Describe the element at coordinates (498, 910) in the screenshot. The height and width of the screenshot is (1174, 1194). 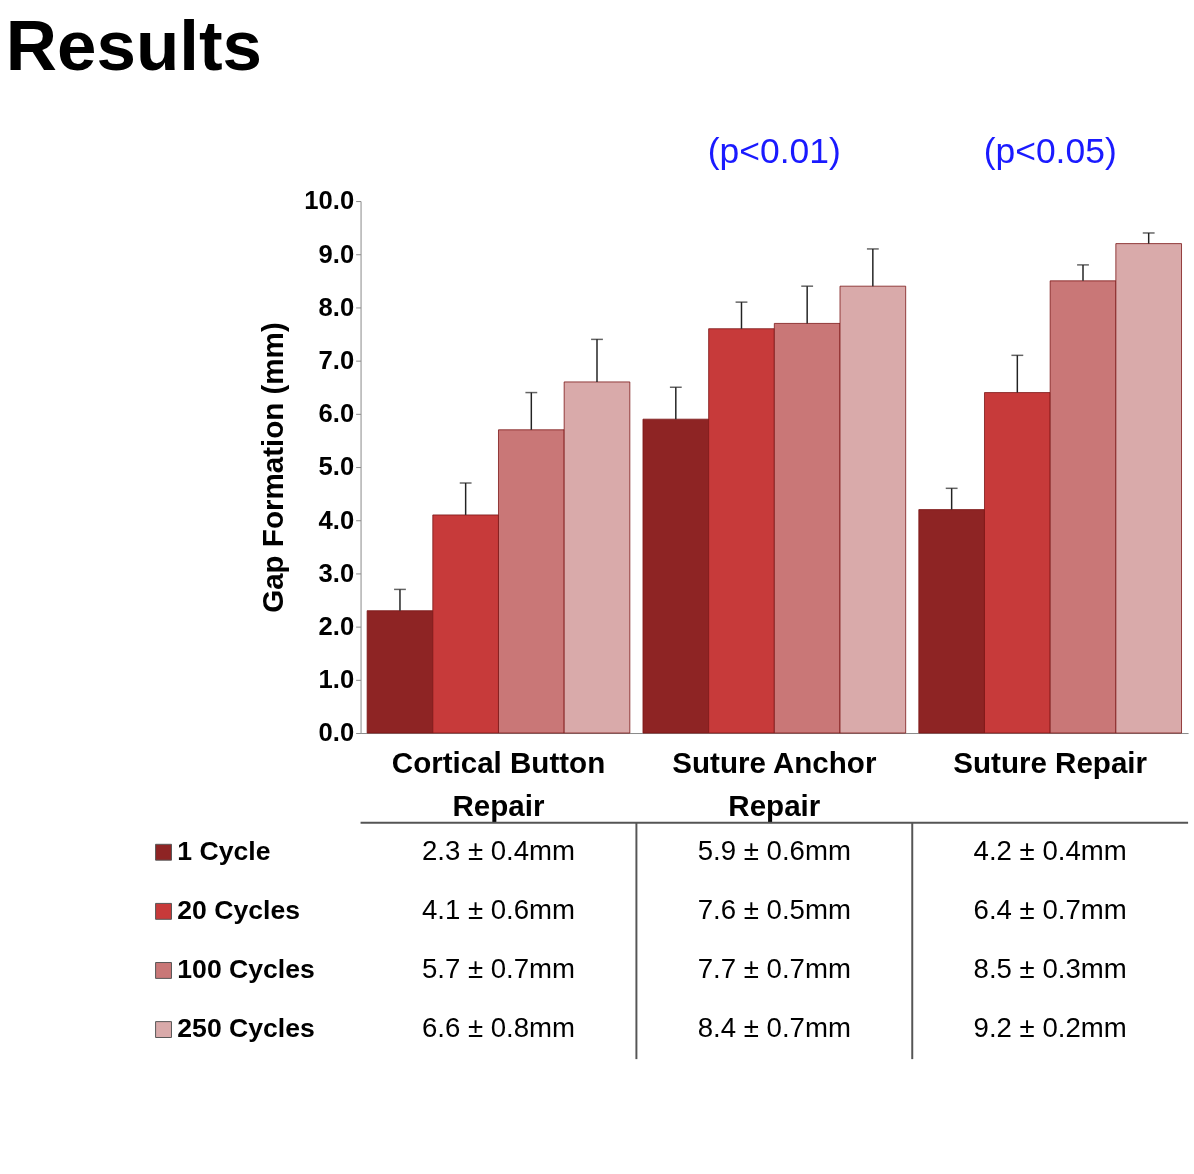
I see `data-label: 4.1 ± 0.6mm` at that location.